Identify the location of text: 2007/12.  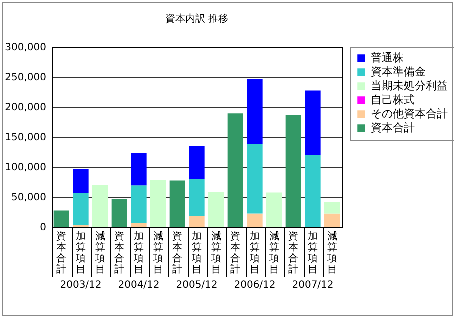
(313, 285).